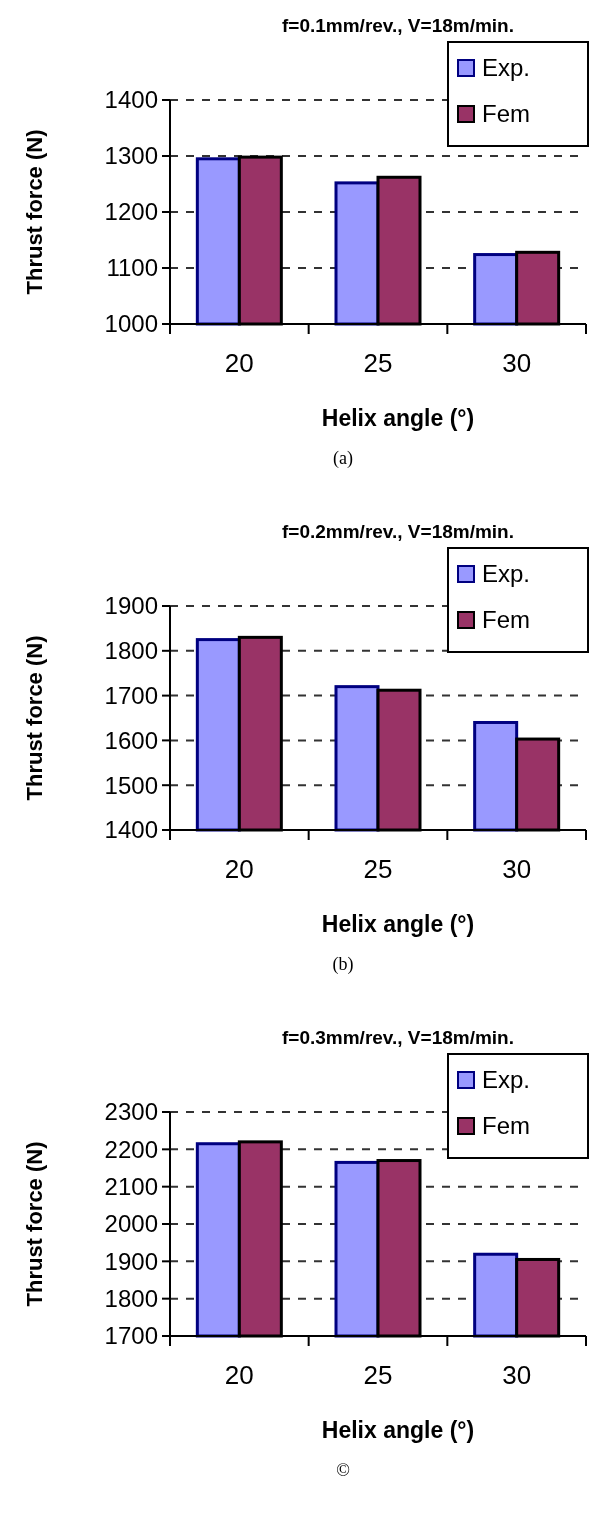  What do you see at coordinates (131, 1149) in the screenshot?
I see `y-tick-label: 2200` at bounding box center [131, 1149].